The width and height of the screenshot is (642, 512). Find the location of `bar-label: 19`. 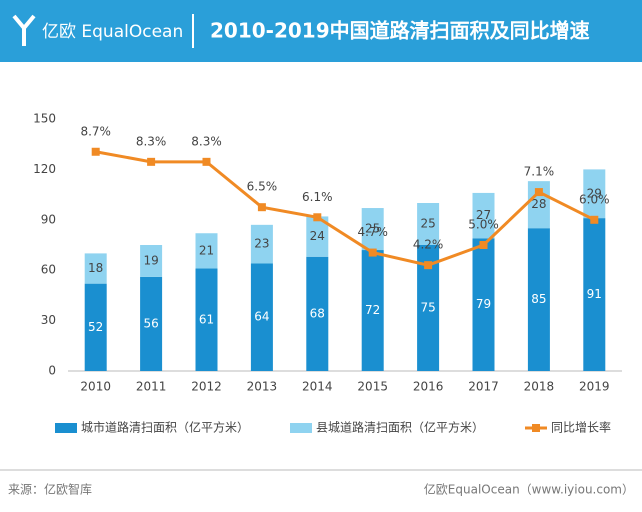

bar-label: 19 is located at coordinates (150, 260).